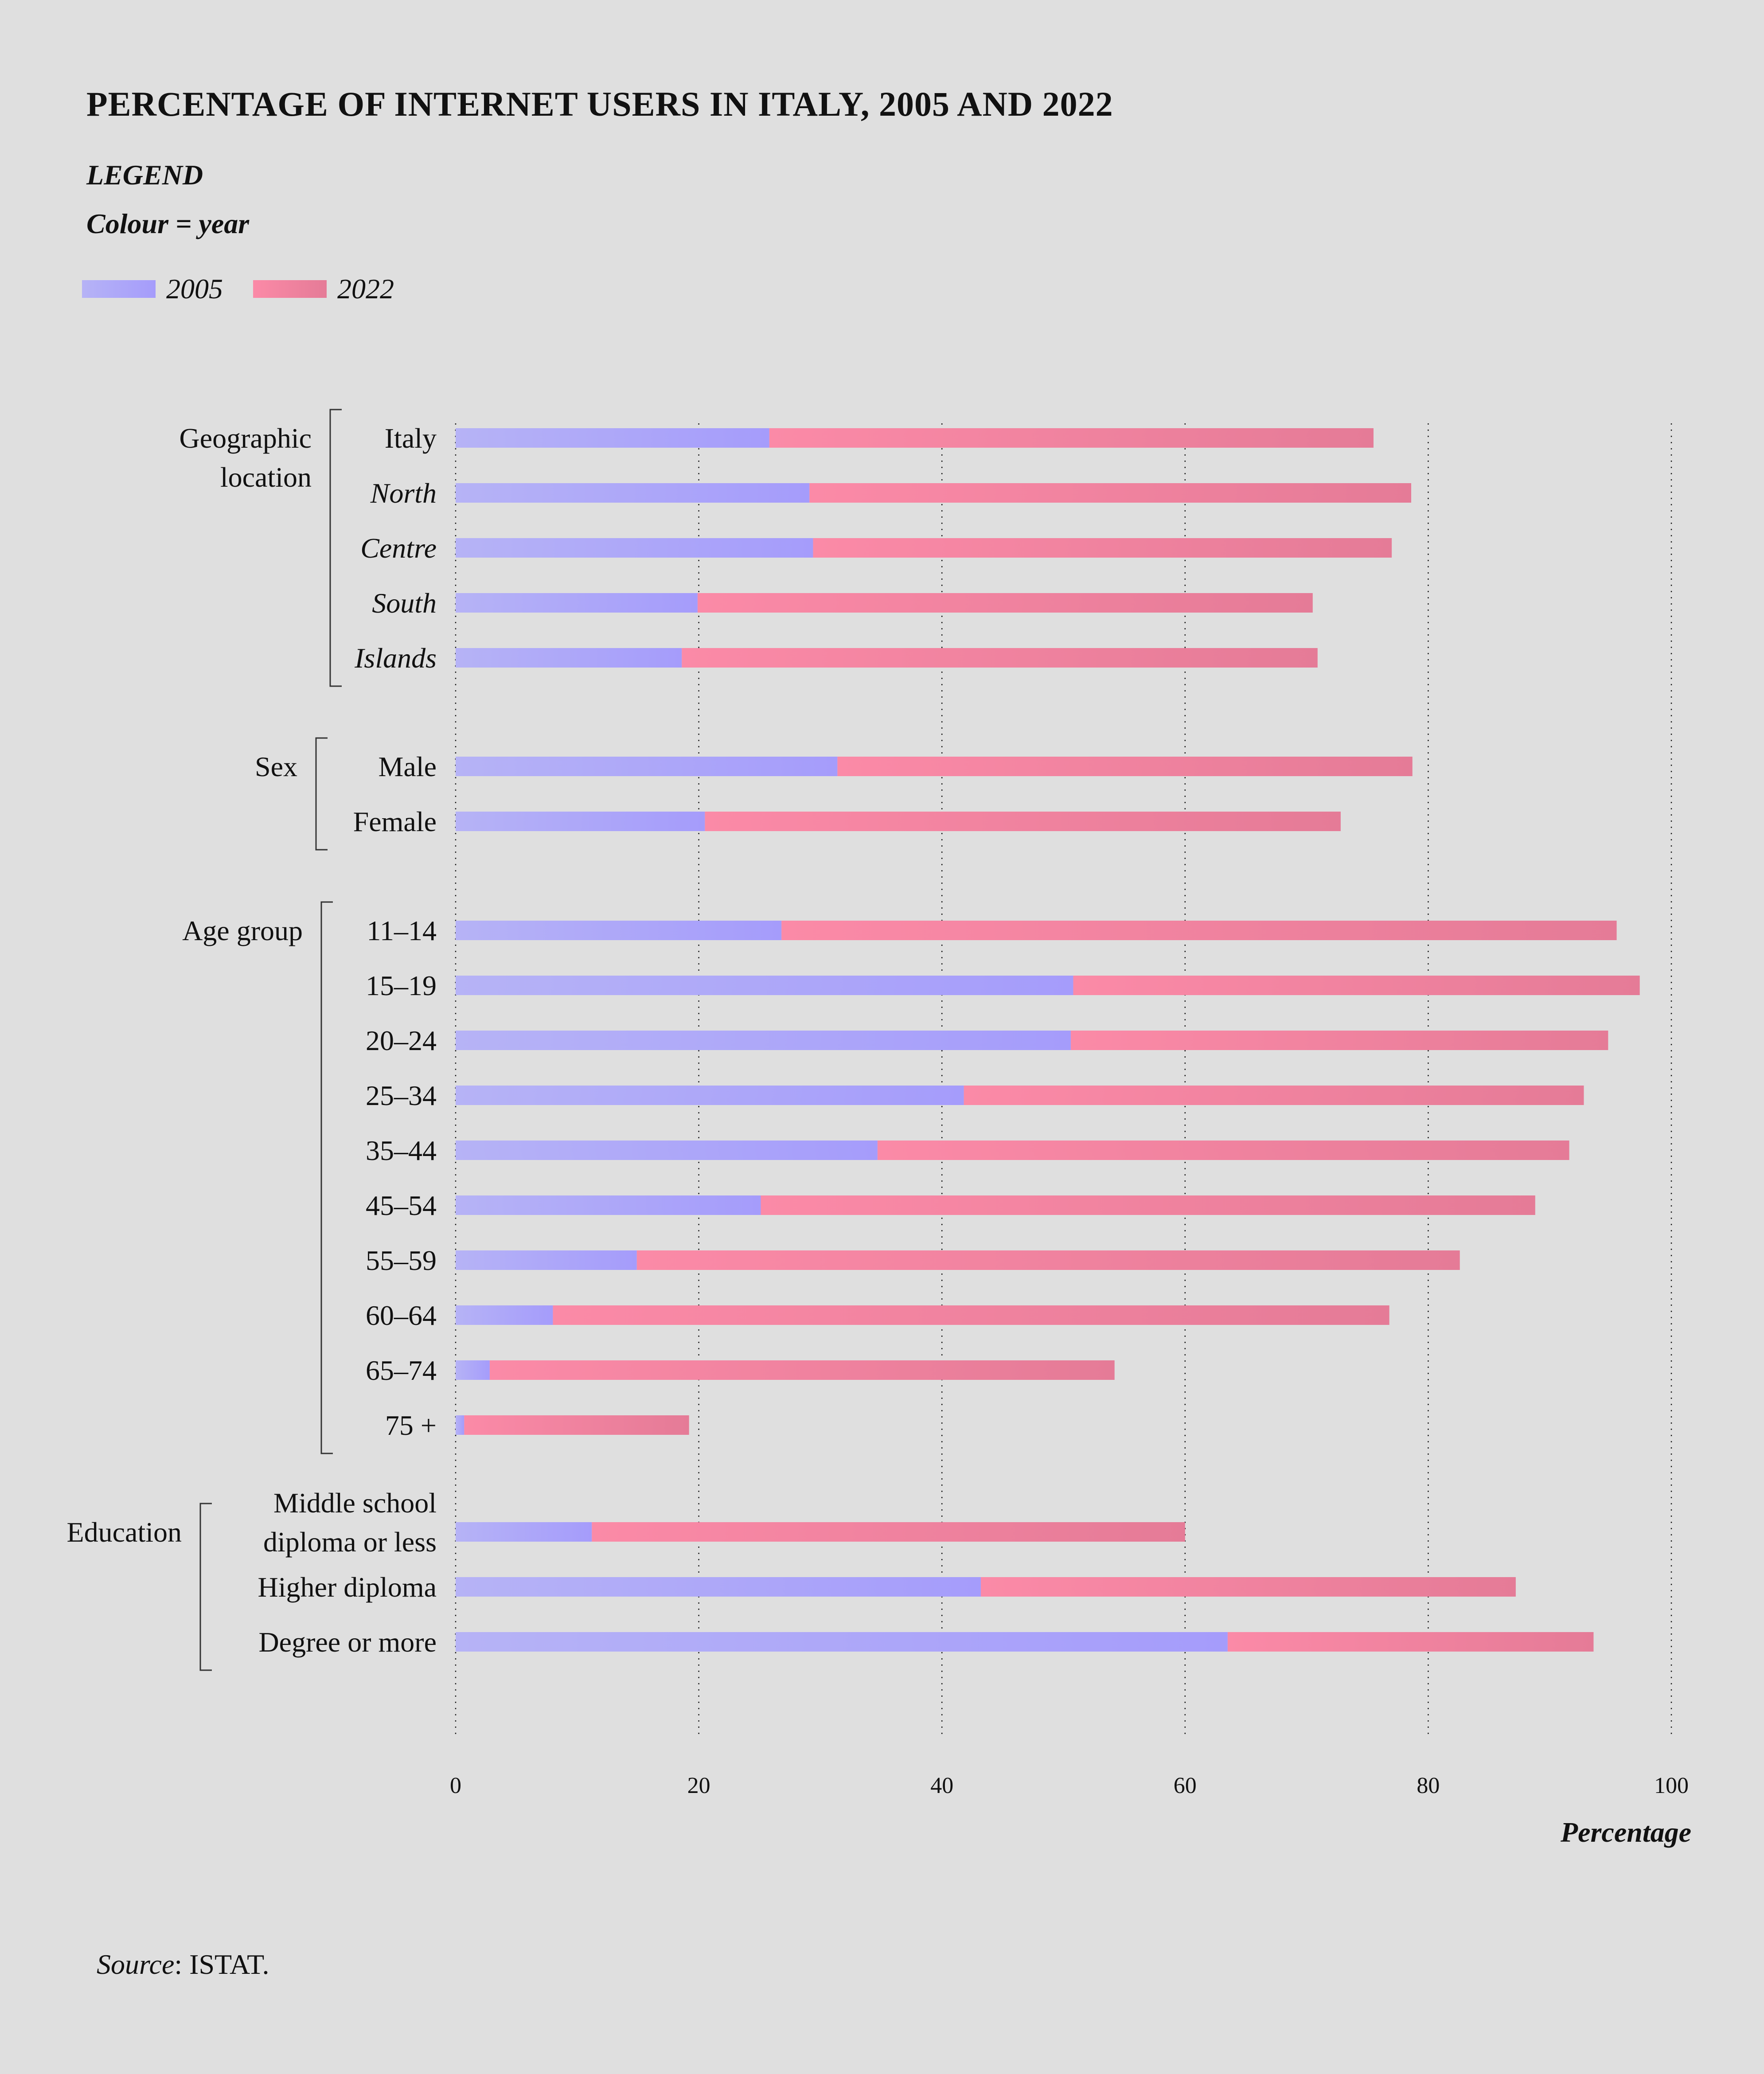  I want to click on source-note: Source: ISTAT., so click(183, 1964).